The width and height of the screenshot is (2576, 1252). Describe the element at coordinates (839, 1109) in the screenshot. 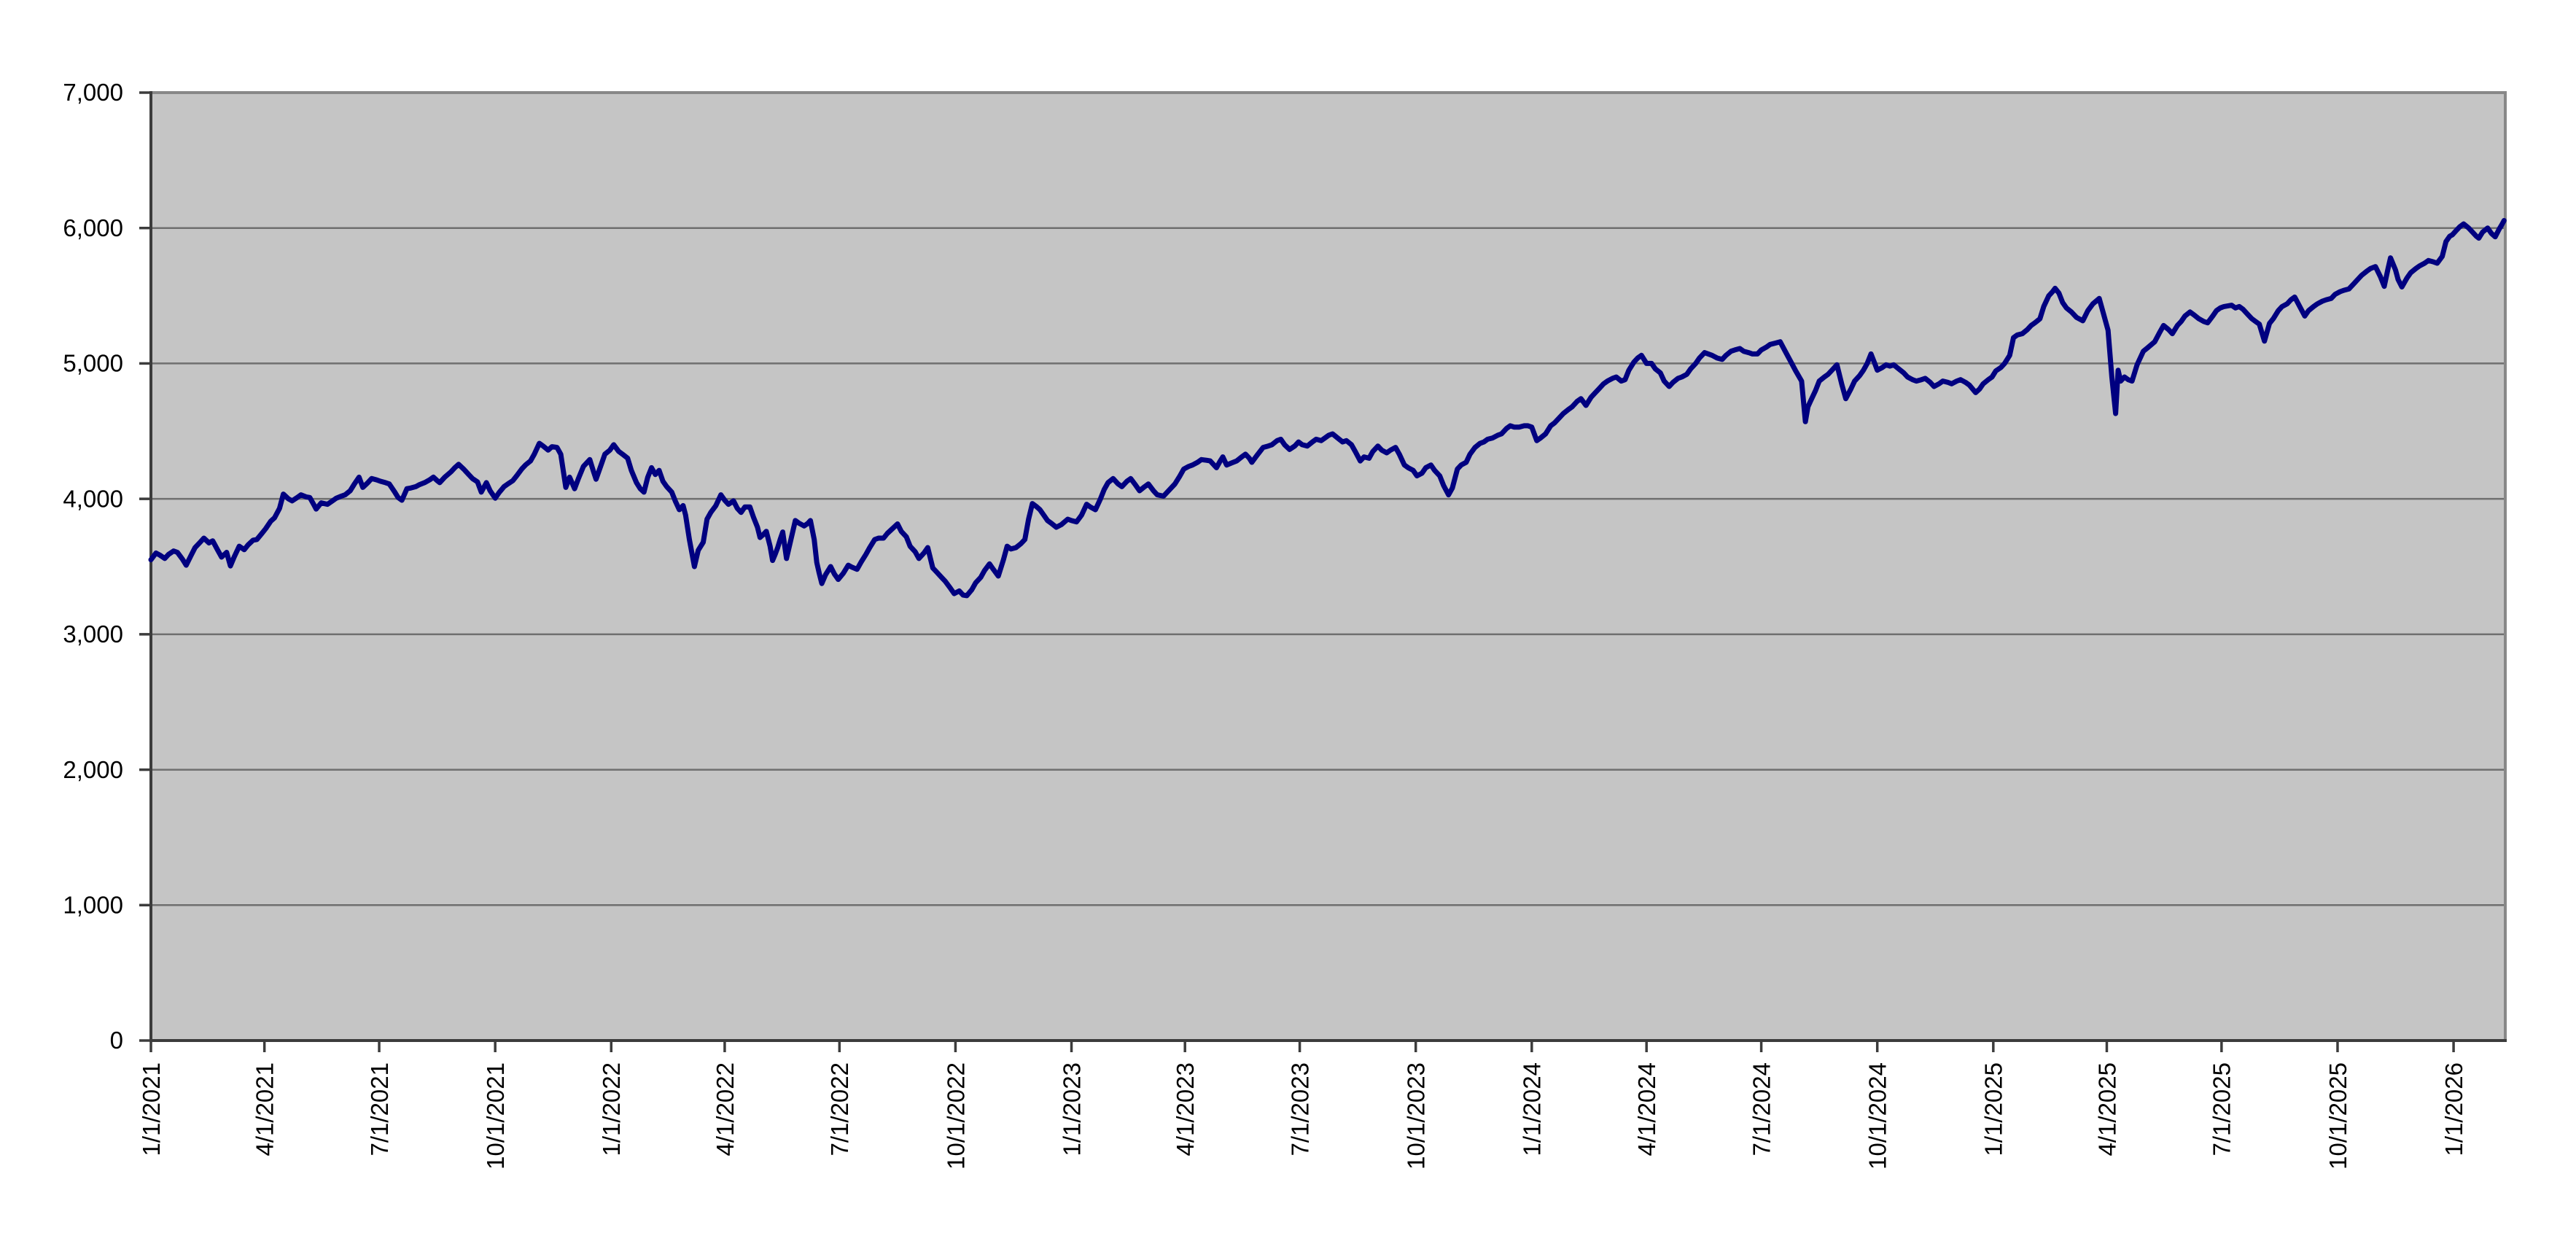

I see `x-axis-label: 7/1/2022` at that location.